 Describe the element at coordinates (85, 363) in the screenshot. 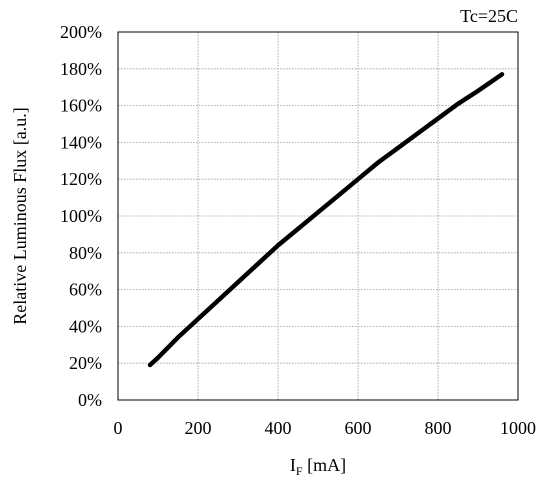

I see `y-tick-label: 20%` at that location.